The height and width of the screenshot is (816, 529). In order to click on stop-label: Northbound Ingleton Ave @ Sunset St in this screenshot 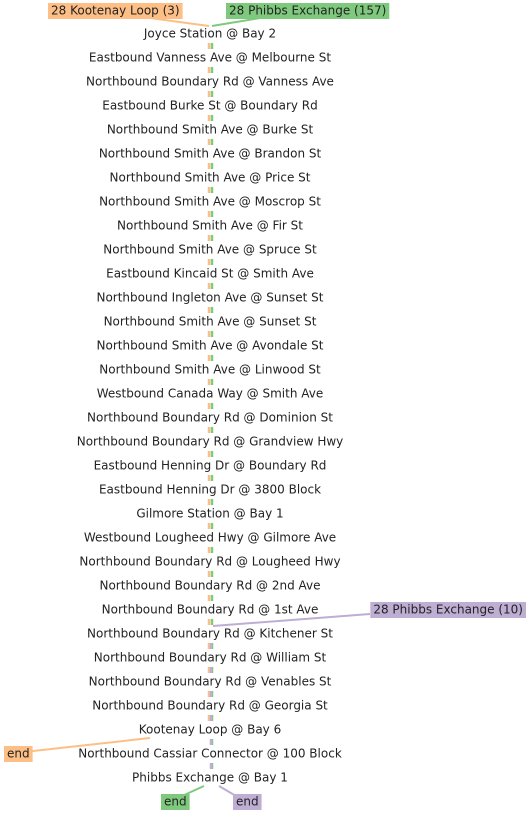, I will do `click(209, 298)`.